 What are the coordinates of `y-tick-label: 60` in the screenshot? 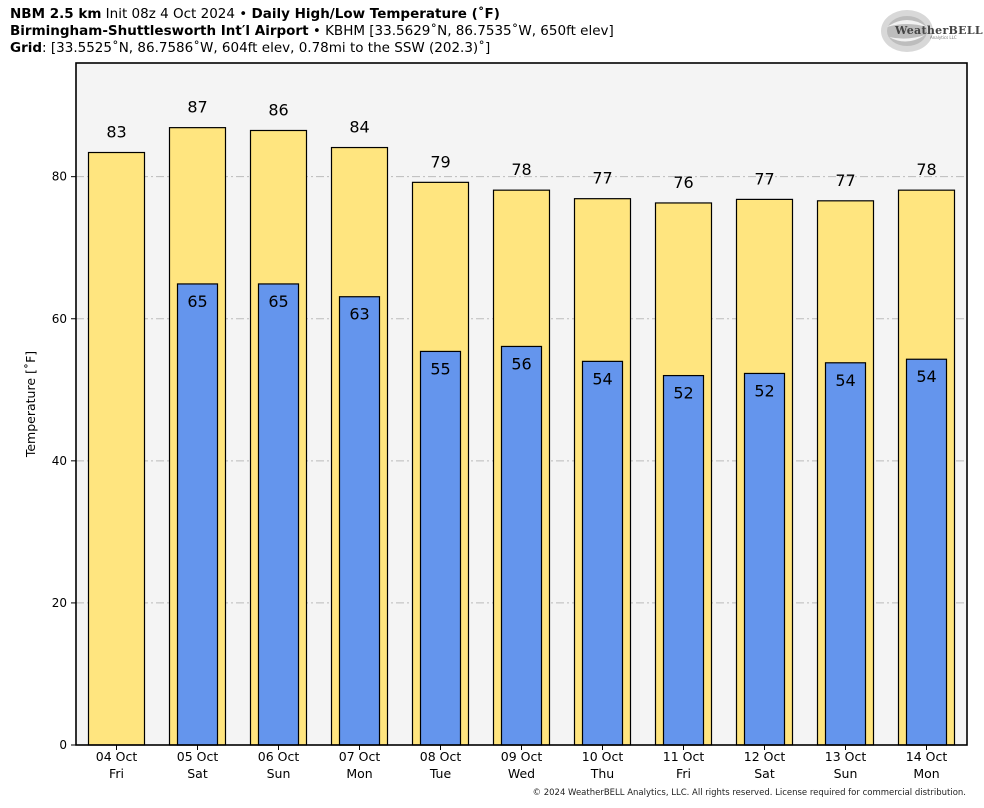 It's located at (59, 319).